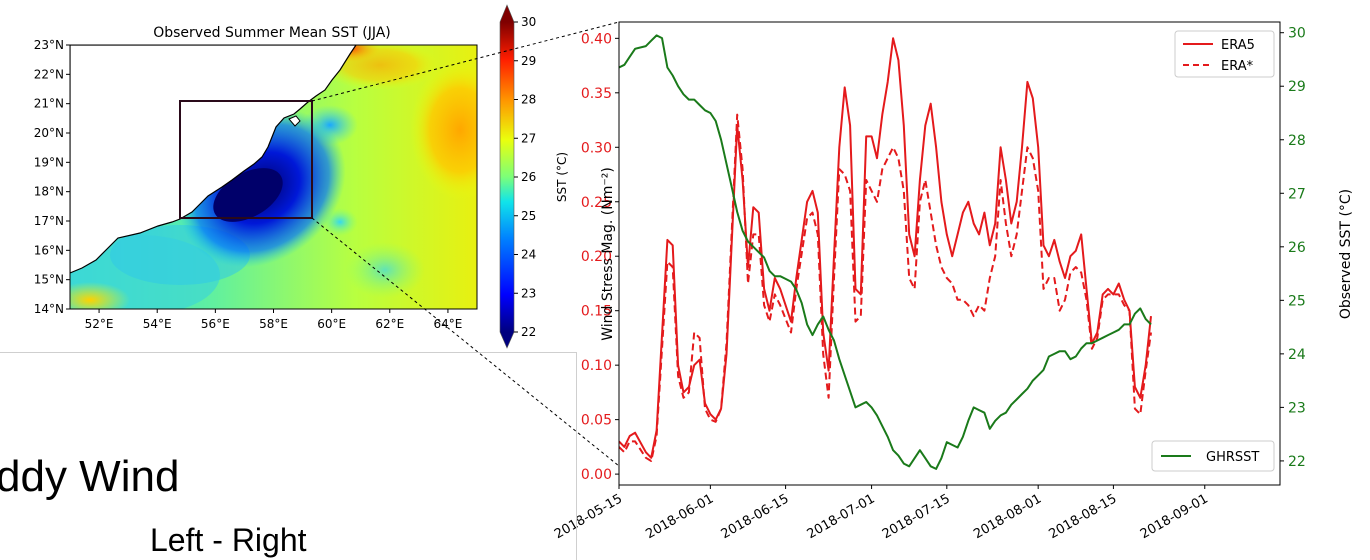  What do you see at coordinates (273, 324) in the screenshot?
I see `map-lon-tick: 58°E` at bounding box center [273, 324].